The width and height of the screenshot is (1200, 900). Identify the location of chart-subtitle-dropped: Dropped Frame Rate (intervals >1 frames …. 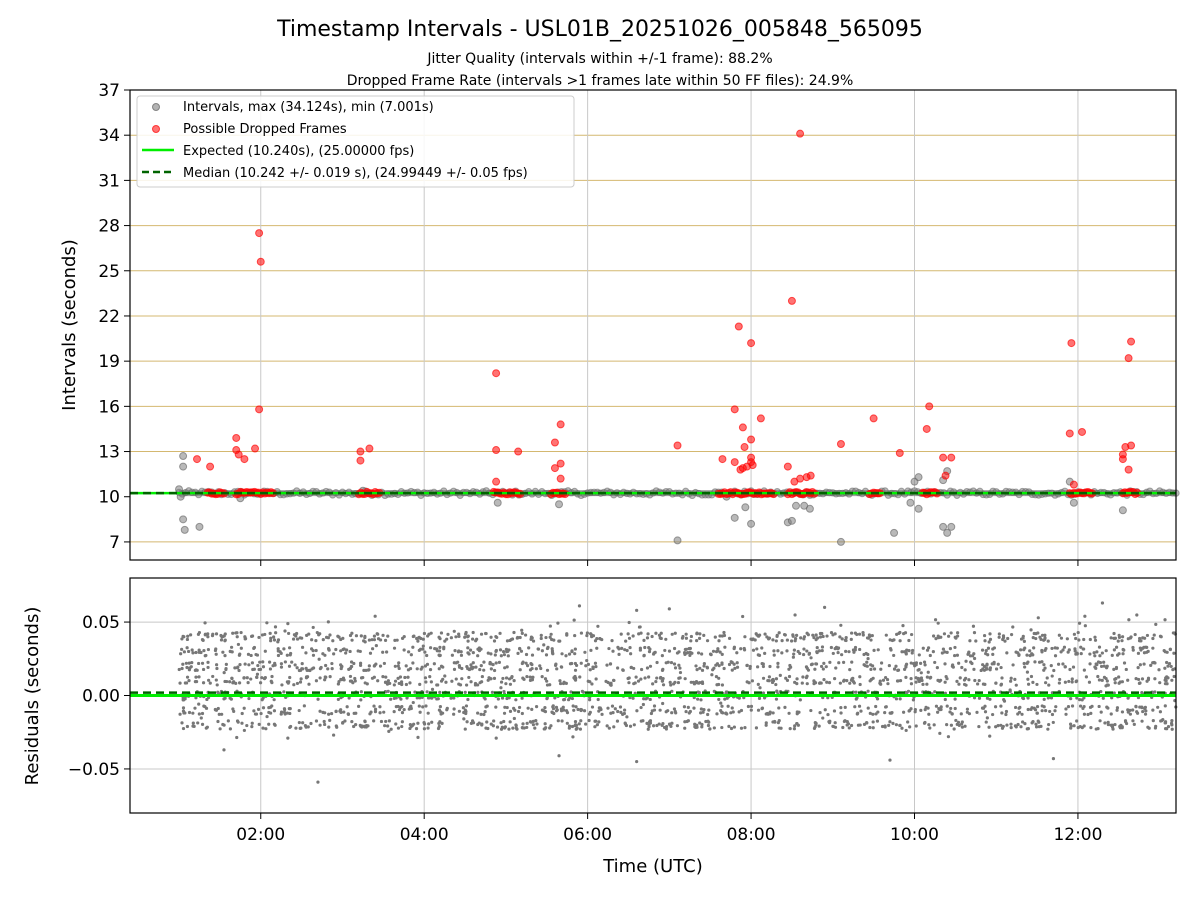
(600, 81).